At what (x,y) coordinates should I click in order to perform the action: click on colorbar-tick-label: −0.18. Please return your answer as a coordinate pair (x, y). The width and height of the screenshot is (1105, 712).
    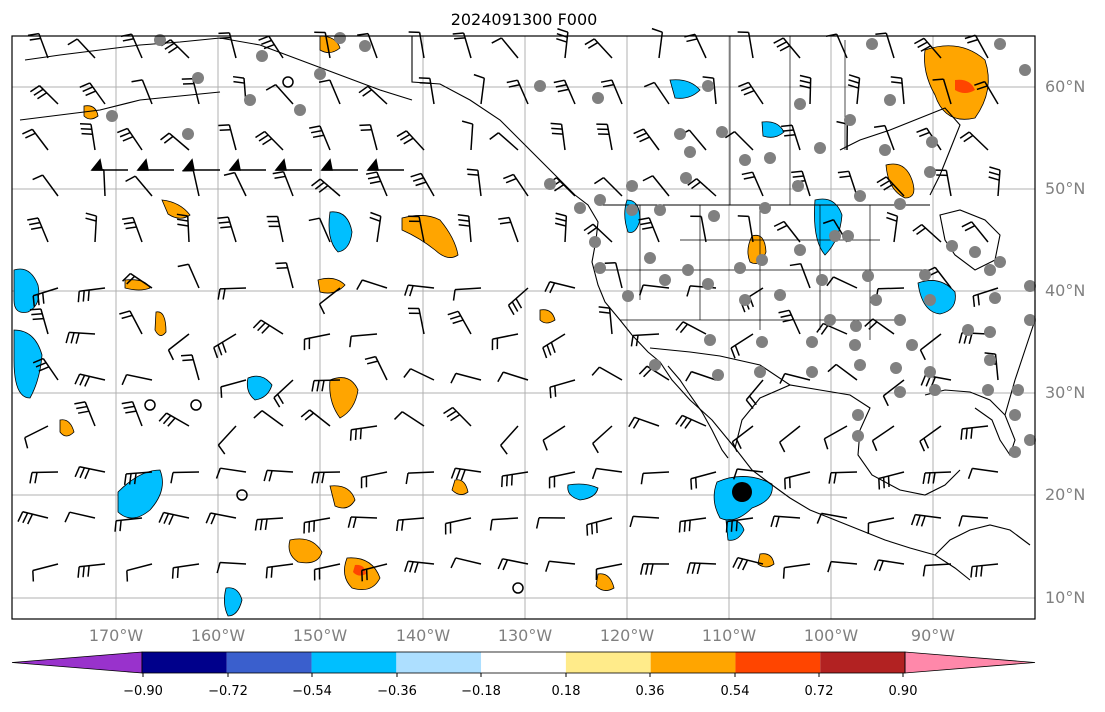
    Looking at the image, I should click on (481, 691).